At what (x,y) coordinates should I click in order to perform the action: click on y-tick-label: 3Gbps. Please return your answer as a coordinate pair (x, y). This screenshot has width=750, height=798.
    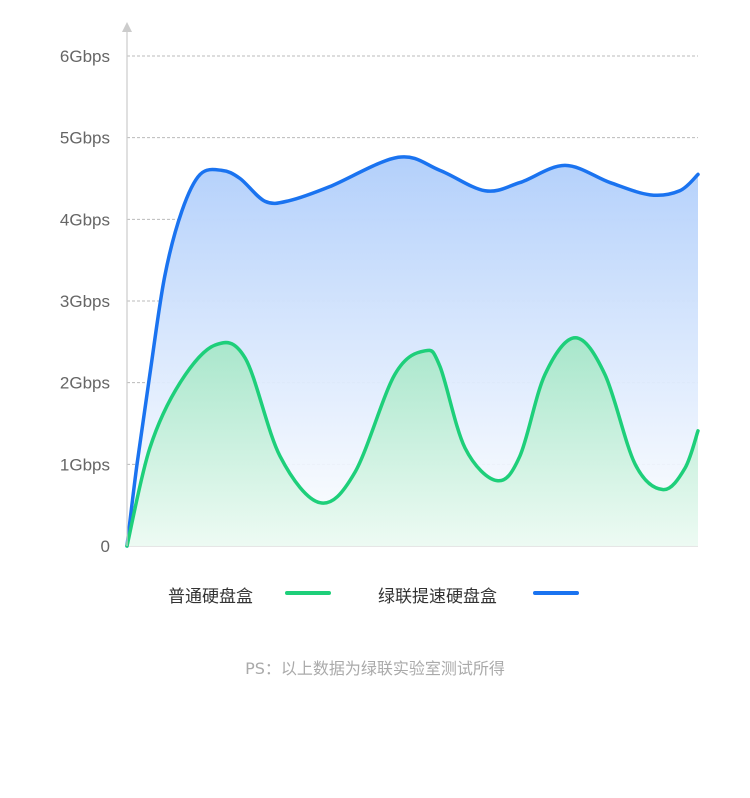
    Looking at the image, I should click on (85, 301).